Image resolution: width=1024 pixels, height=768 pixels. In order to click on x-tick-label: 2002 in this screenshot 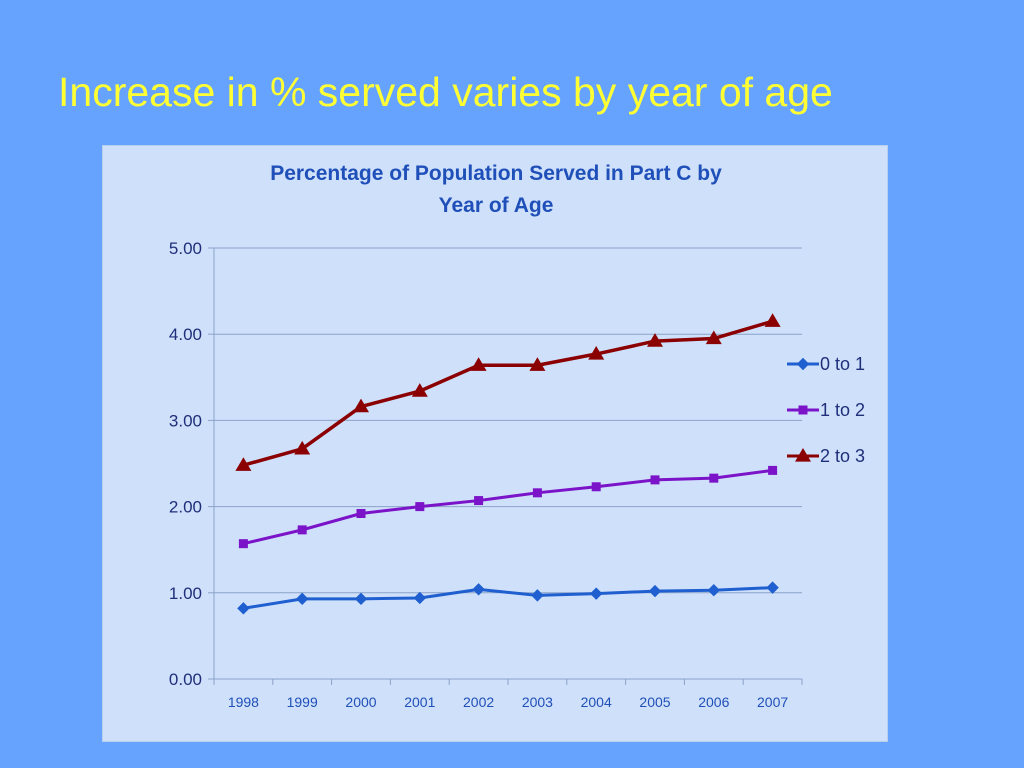, I will do `click(478, 702)`.